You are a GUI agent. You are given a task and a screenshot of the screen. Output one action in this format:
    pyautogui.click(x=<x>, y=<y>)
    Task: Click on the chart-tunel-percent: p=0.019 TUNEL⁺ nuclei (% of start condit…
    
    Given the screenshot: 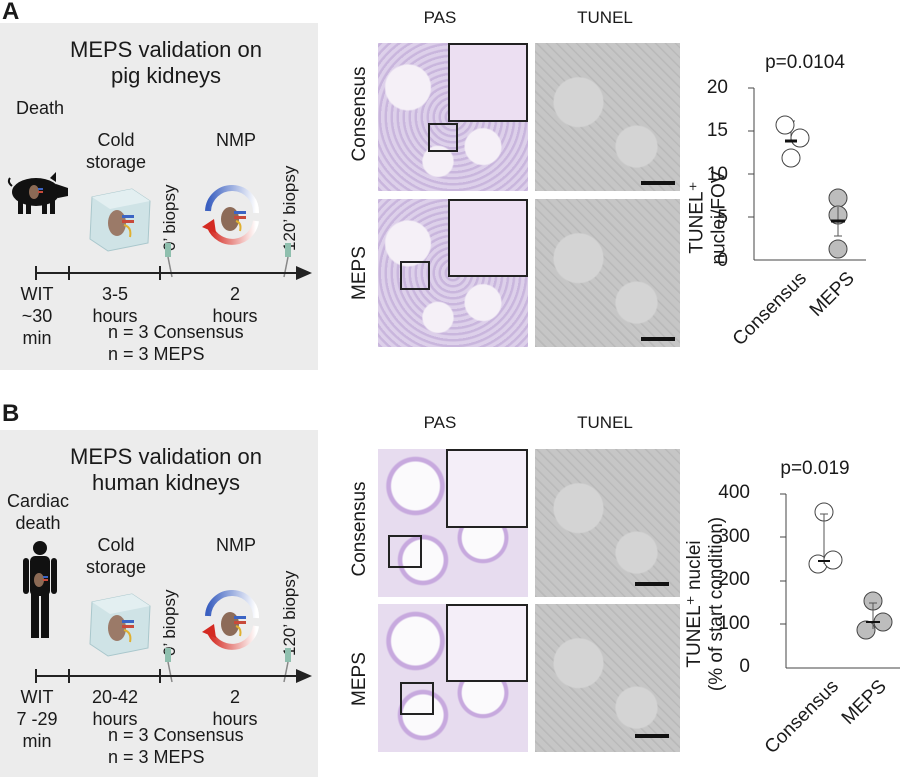 What is the action you would take?
    pyautogui.click(x=792, y=605)
    